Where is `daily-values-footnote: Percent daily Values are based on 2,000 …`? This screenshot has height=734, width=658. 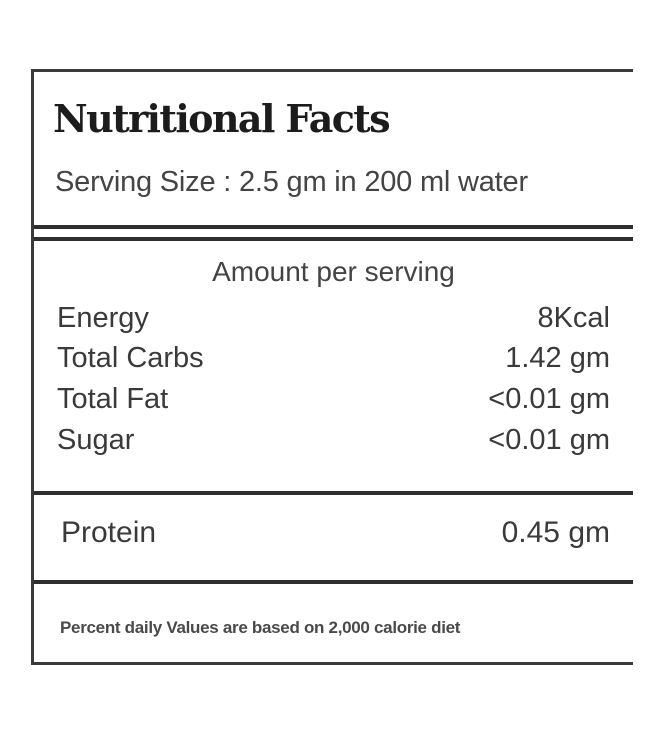
daily-values-footnote: Percent daily Values are based on 2,000 … is located at coordinates (260, 627).